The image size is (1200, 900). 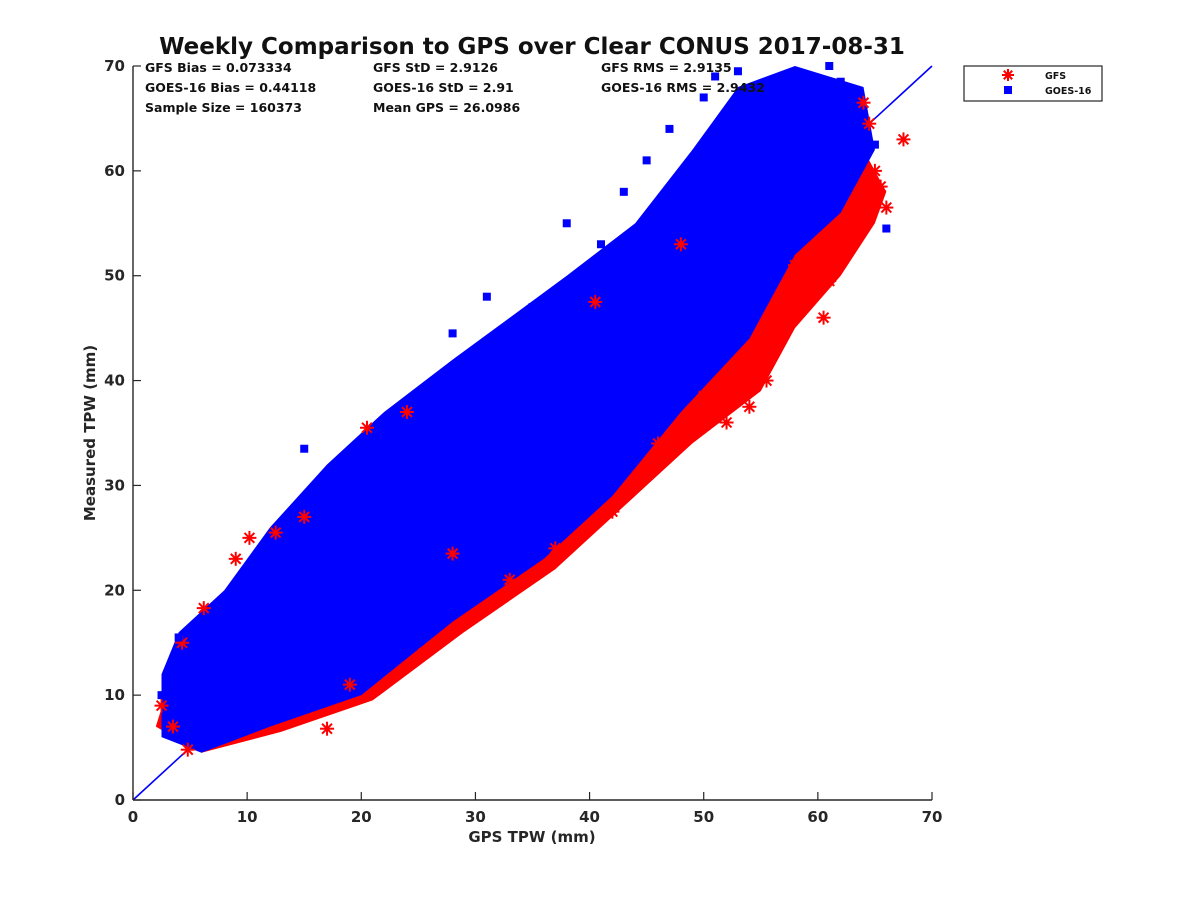 I want to click on stat-text: Sample Size = 160373, so click(x=223, y=107).